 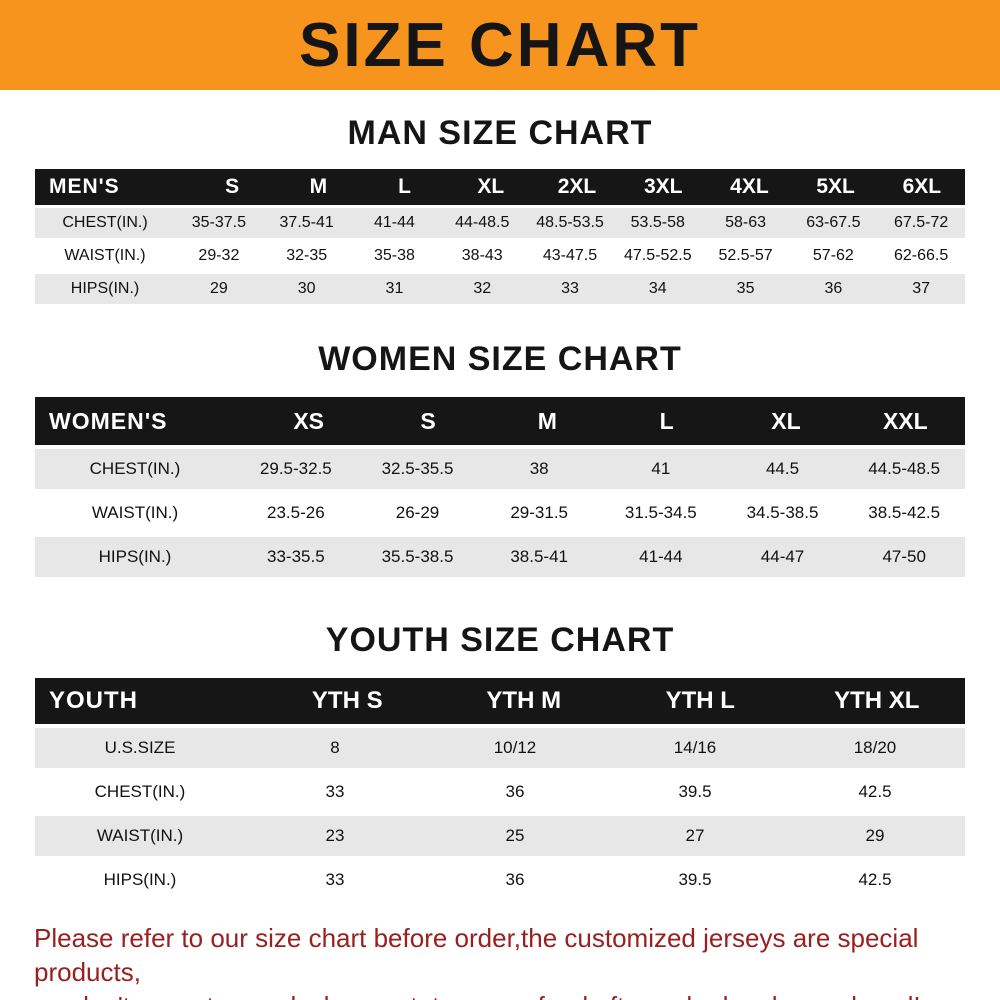 I want to click on banner: SIZE CHART, so click(x=500, y=45).